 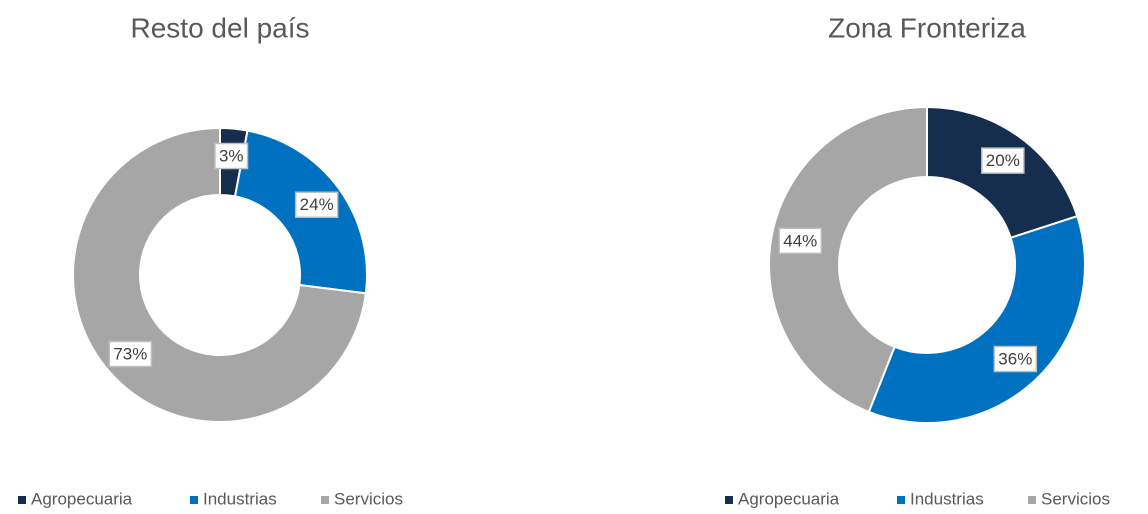 I want to click on data-label: 24%, so click(x=316, y=204).